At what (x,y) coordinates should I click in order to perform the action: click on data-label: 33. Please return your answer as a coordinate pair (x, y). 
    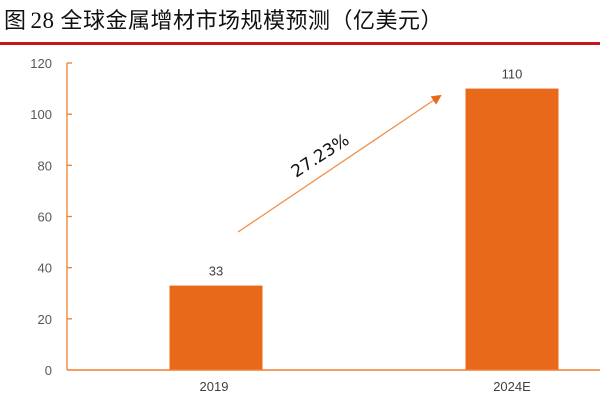
    Looking at the image, I should click on (216, 271).